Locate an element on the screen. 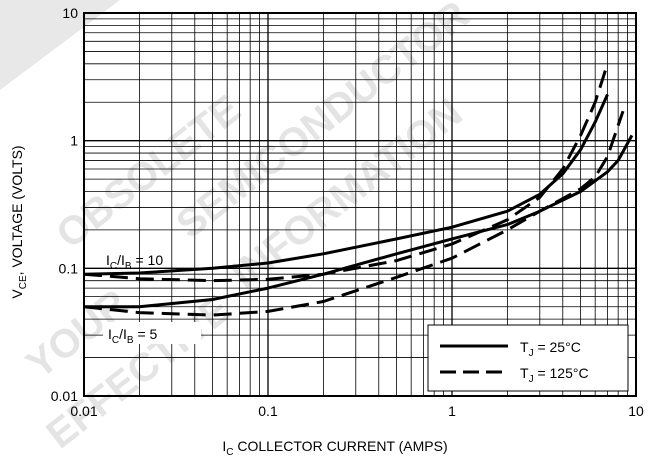  x-tick-label: 0.01 is located at coordinates (83, 411).